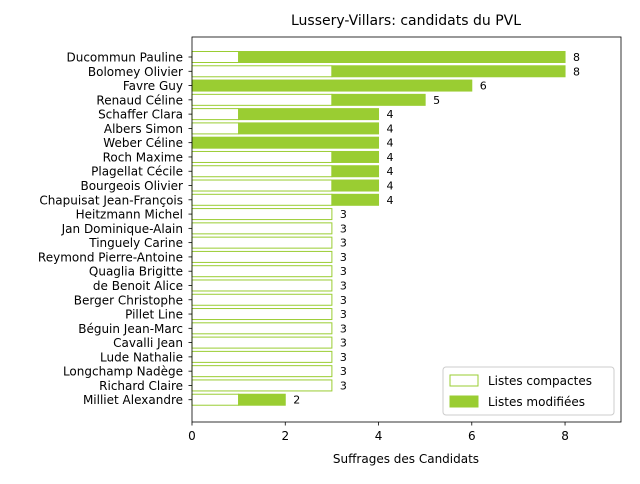 The height and width of the screenshot is (484, 640). Describe the element at coordinates (406, 459) in the screenshot. I see `x-axis-label: Suffrages des Candidats` at that location.